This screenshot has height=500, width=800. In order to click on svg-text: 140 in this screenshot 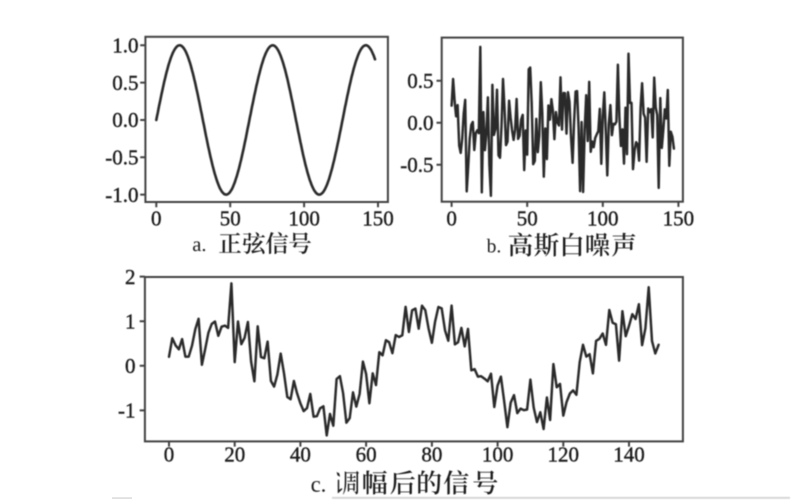, I will do `click(629, 455)`.